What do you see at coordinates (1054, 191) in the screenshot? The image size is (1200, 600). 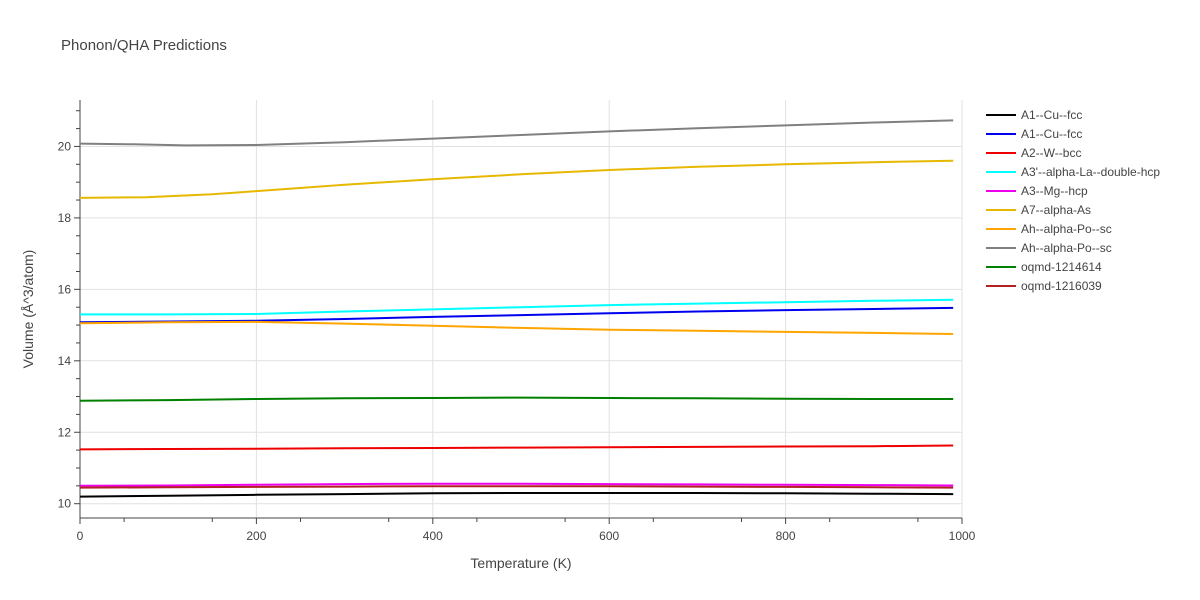 I see `legend-label: A3--Mg--hcp` at bounding box center [1054, 191].